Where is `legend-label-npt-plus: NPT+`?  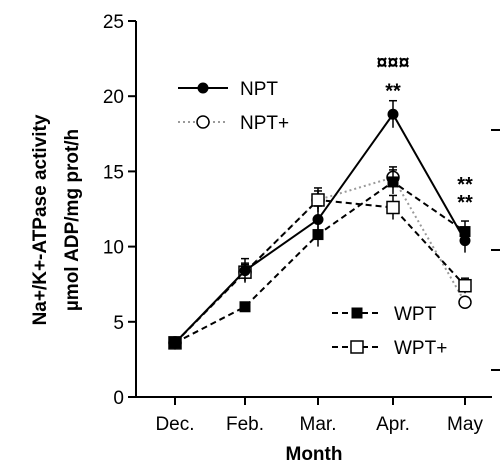
legend-label-npt-plus: NPT+ is located at coordinates (264, 123).